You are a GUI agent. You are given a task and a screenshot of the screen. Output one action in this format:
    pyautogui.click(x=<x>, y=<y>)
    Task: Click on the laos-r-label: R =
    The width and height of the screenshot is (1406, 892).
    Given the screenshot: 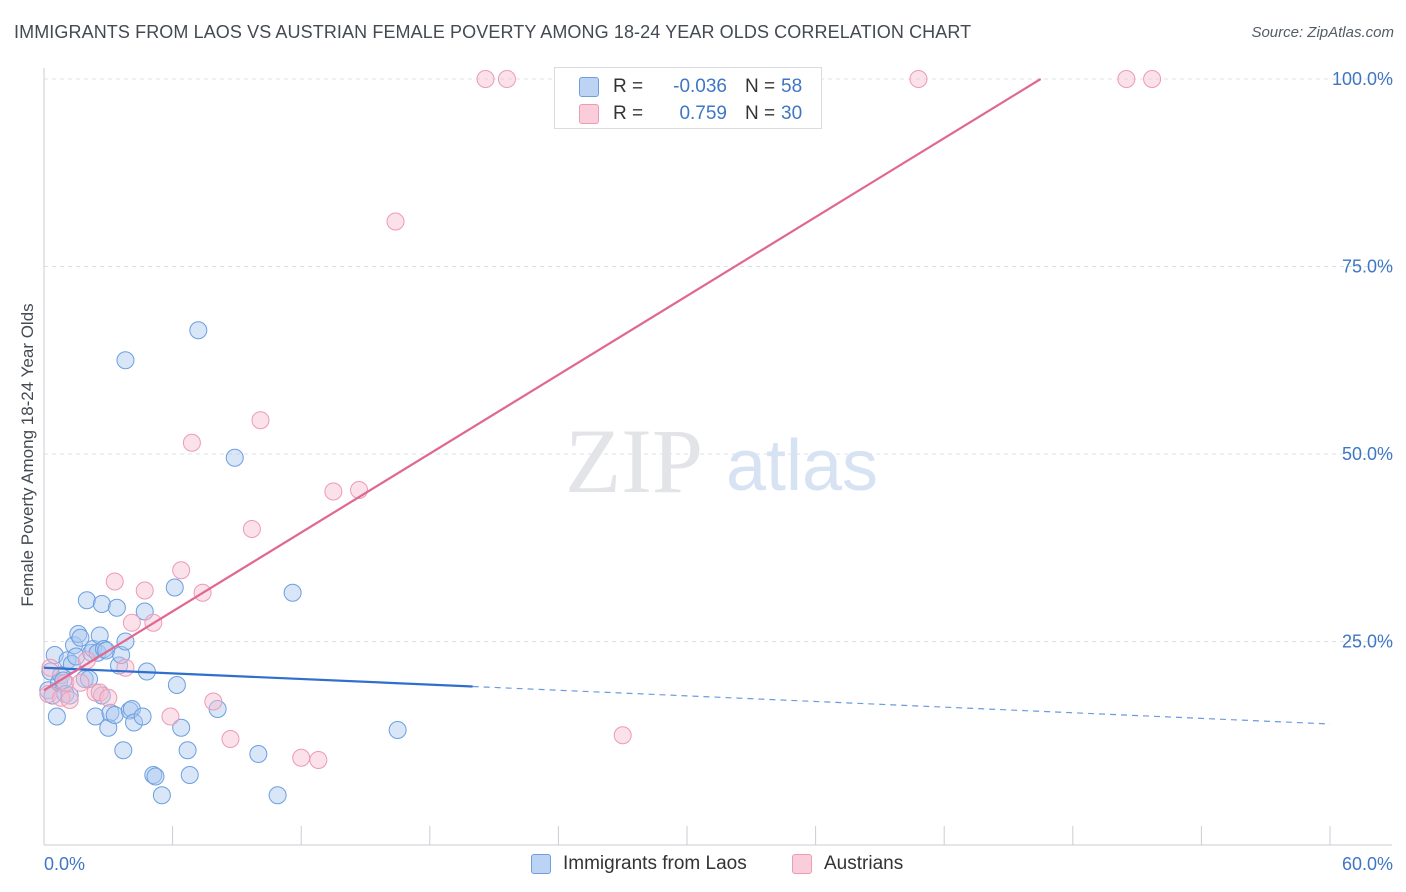 What is the action you would take?
    pyautogui.click(x=628, y=86)
    